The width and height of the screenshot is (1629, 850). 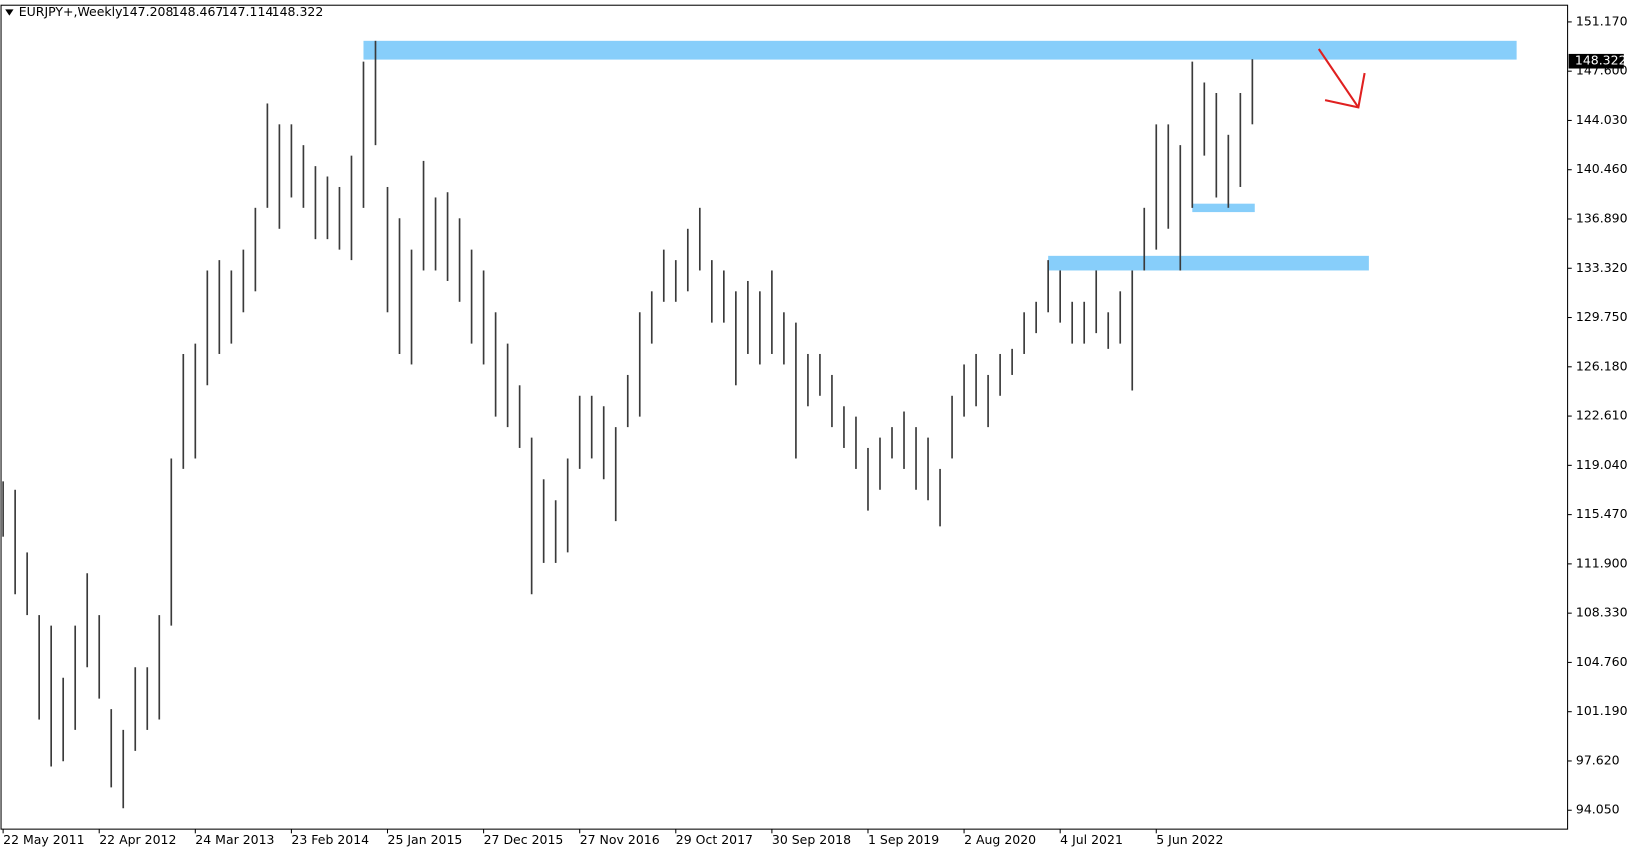 I want to click on chart-title: EURJPY+,Weekly, so click(x=71, y=11).